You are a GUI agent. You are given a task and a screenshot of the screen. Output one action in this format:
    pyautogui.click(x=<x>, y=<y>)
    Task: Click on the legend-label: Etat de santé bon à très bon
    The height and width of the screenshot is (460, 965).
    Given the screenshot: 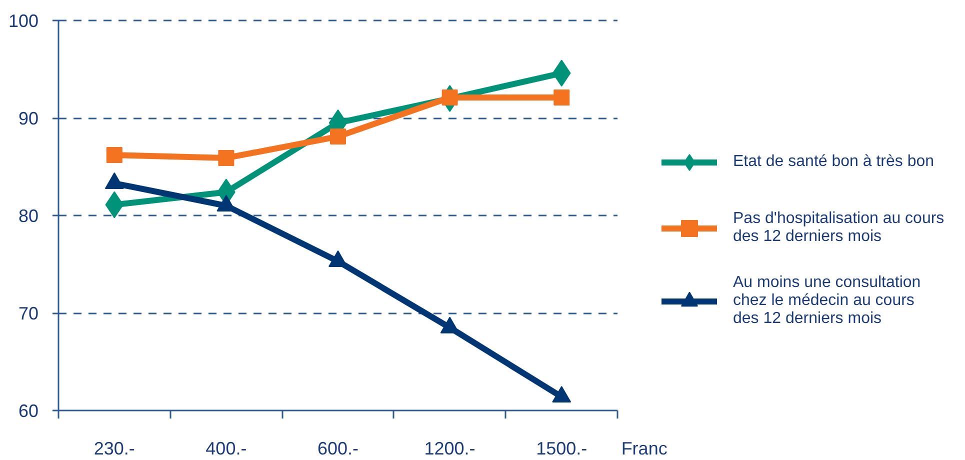 What is the action you would take?
    pyautogui.click(x=833, y=162)
    